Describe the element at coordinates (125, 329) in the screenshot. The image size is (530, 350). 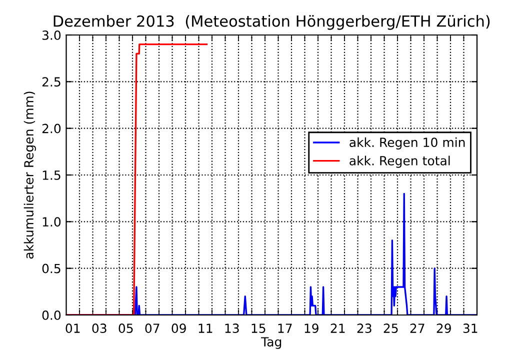
I see `x-tick-label: 05` at that location.